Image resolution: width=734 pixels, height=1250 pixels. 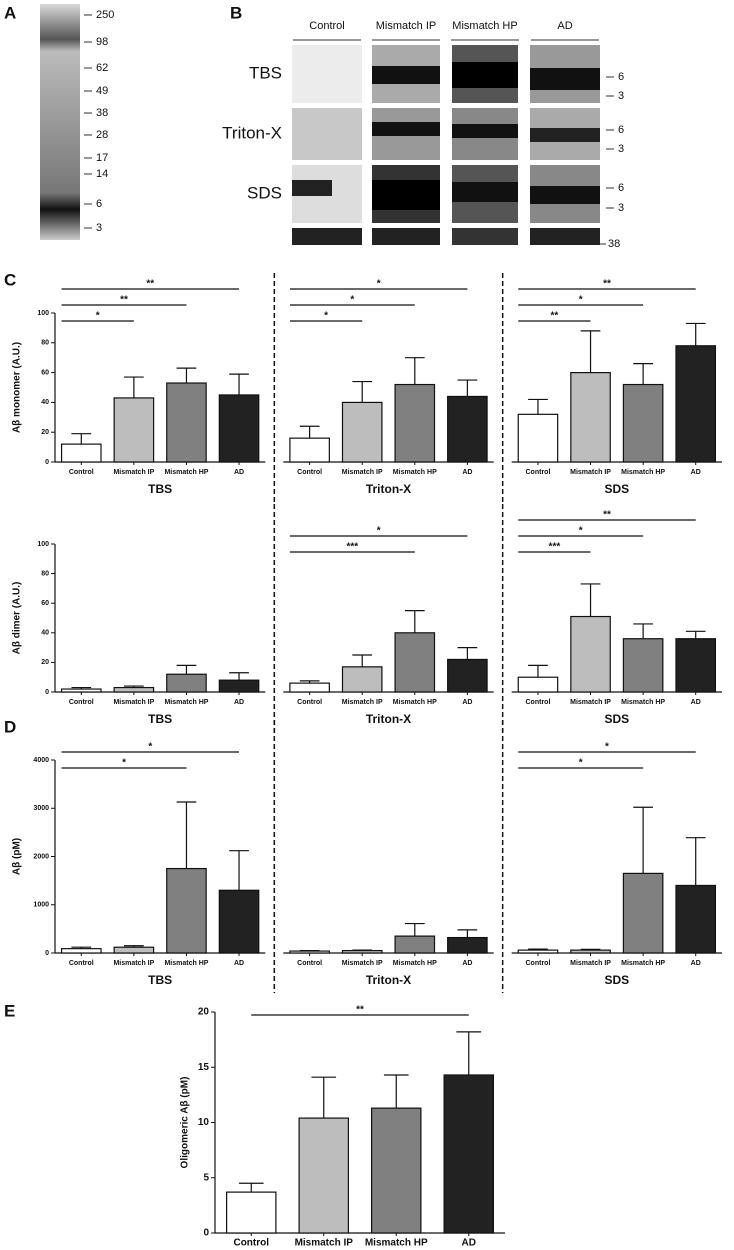 I want to click on y-tick-label: 3000, so click(x=41, y=808).